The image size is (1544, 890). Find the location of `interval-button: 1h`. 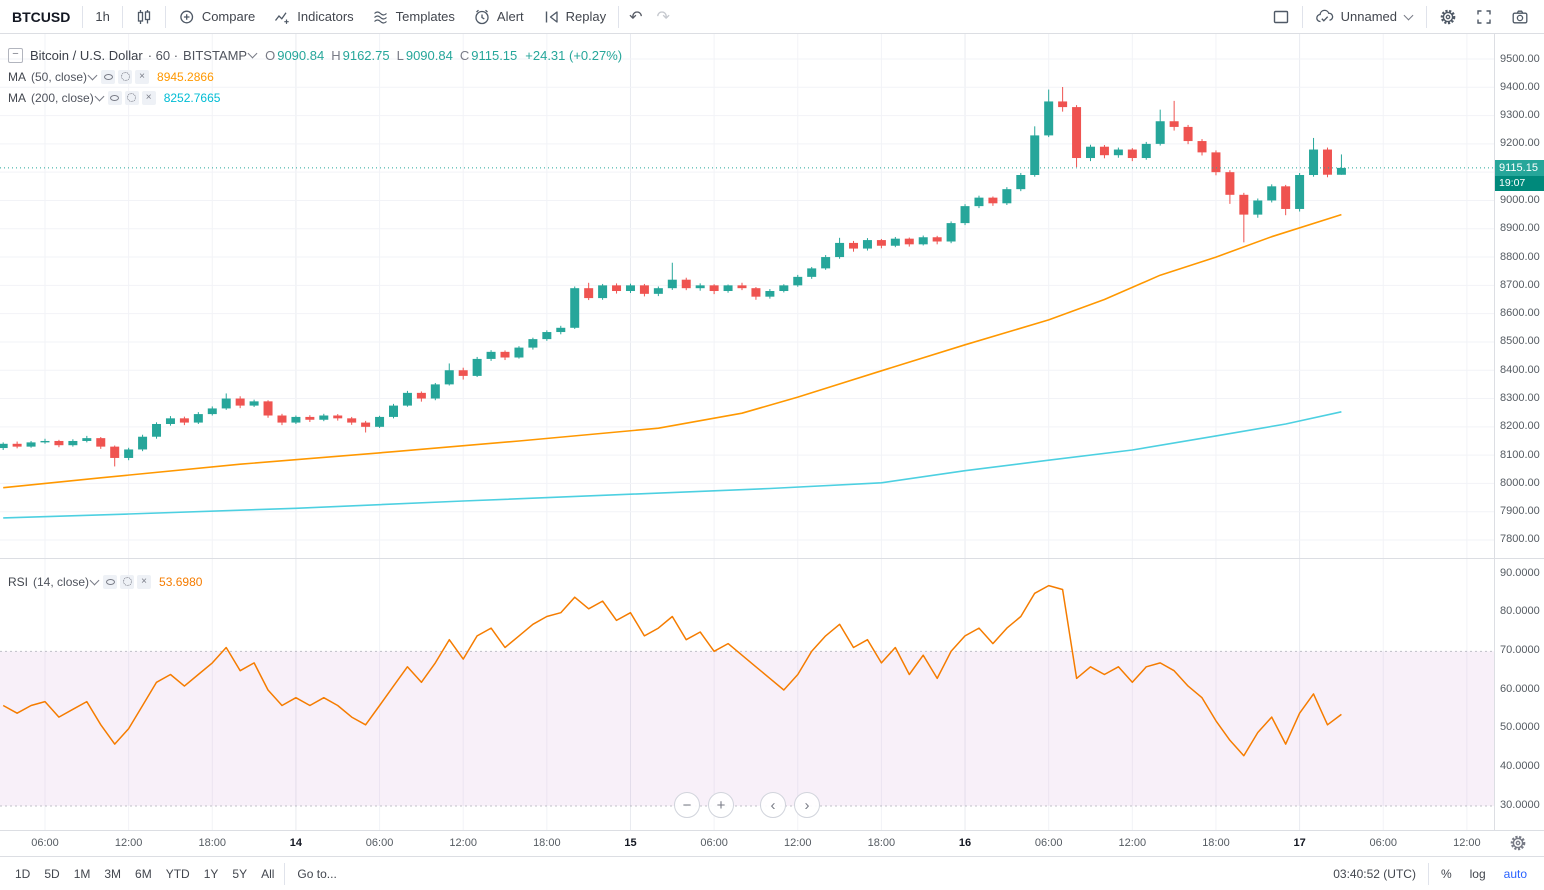

interval-button: 1h is located at coordinates (102, 17).